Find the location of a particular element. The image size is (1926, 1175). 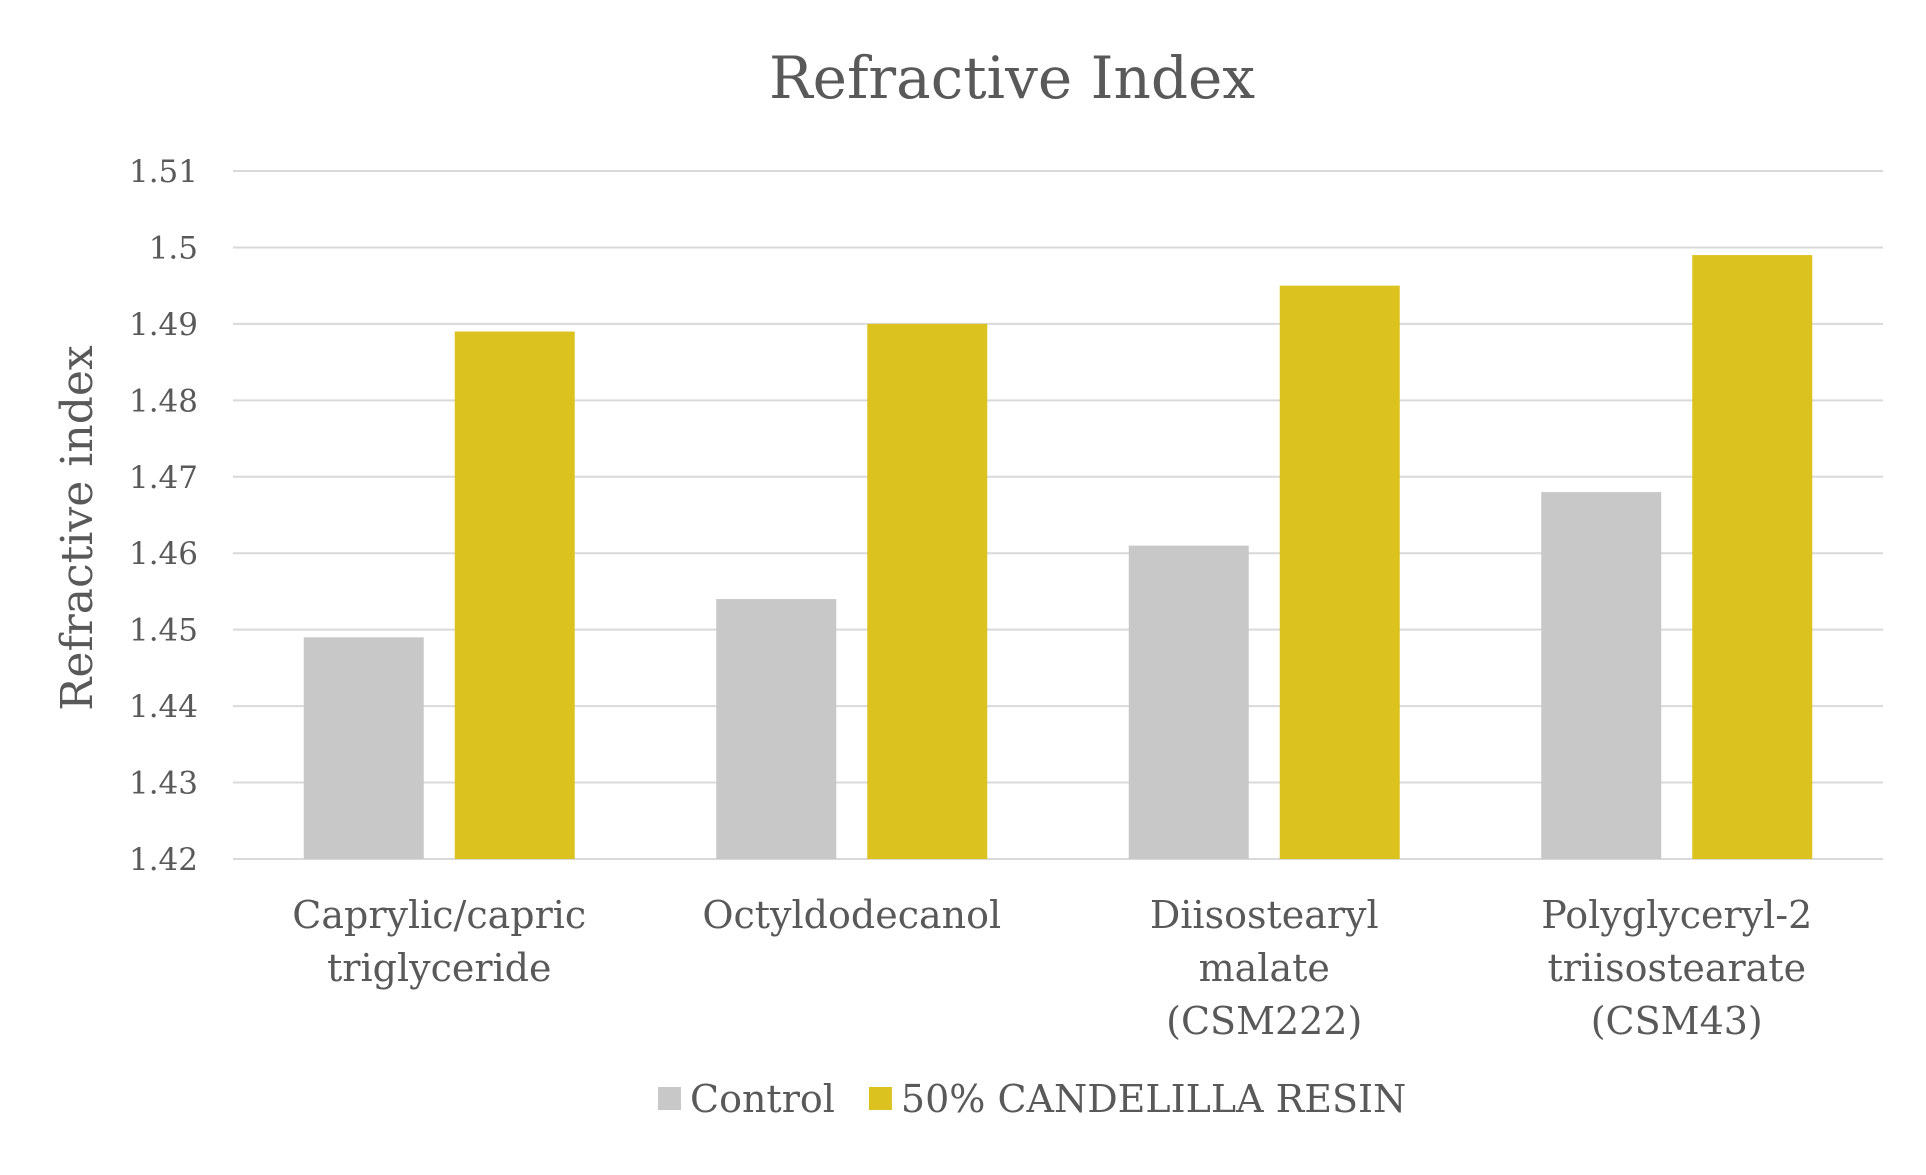

x-category-label: (CSM43) is located at coordinates (1677, 1021).